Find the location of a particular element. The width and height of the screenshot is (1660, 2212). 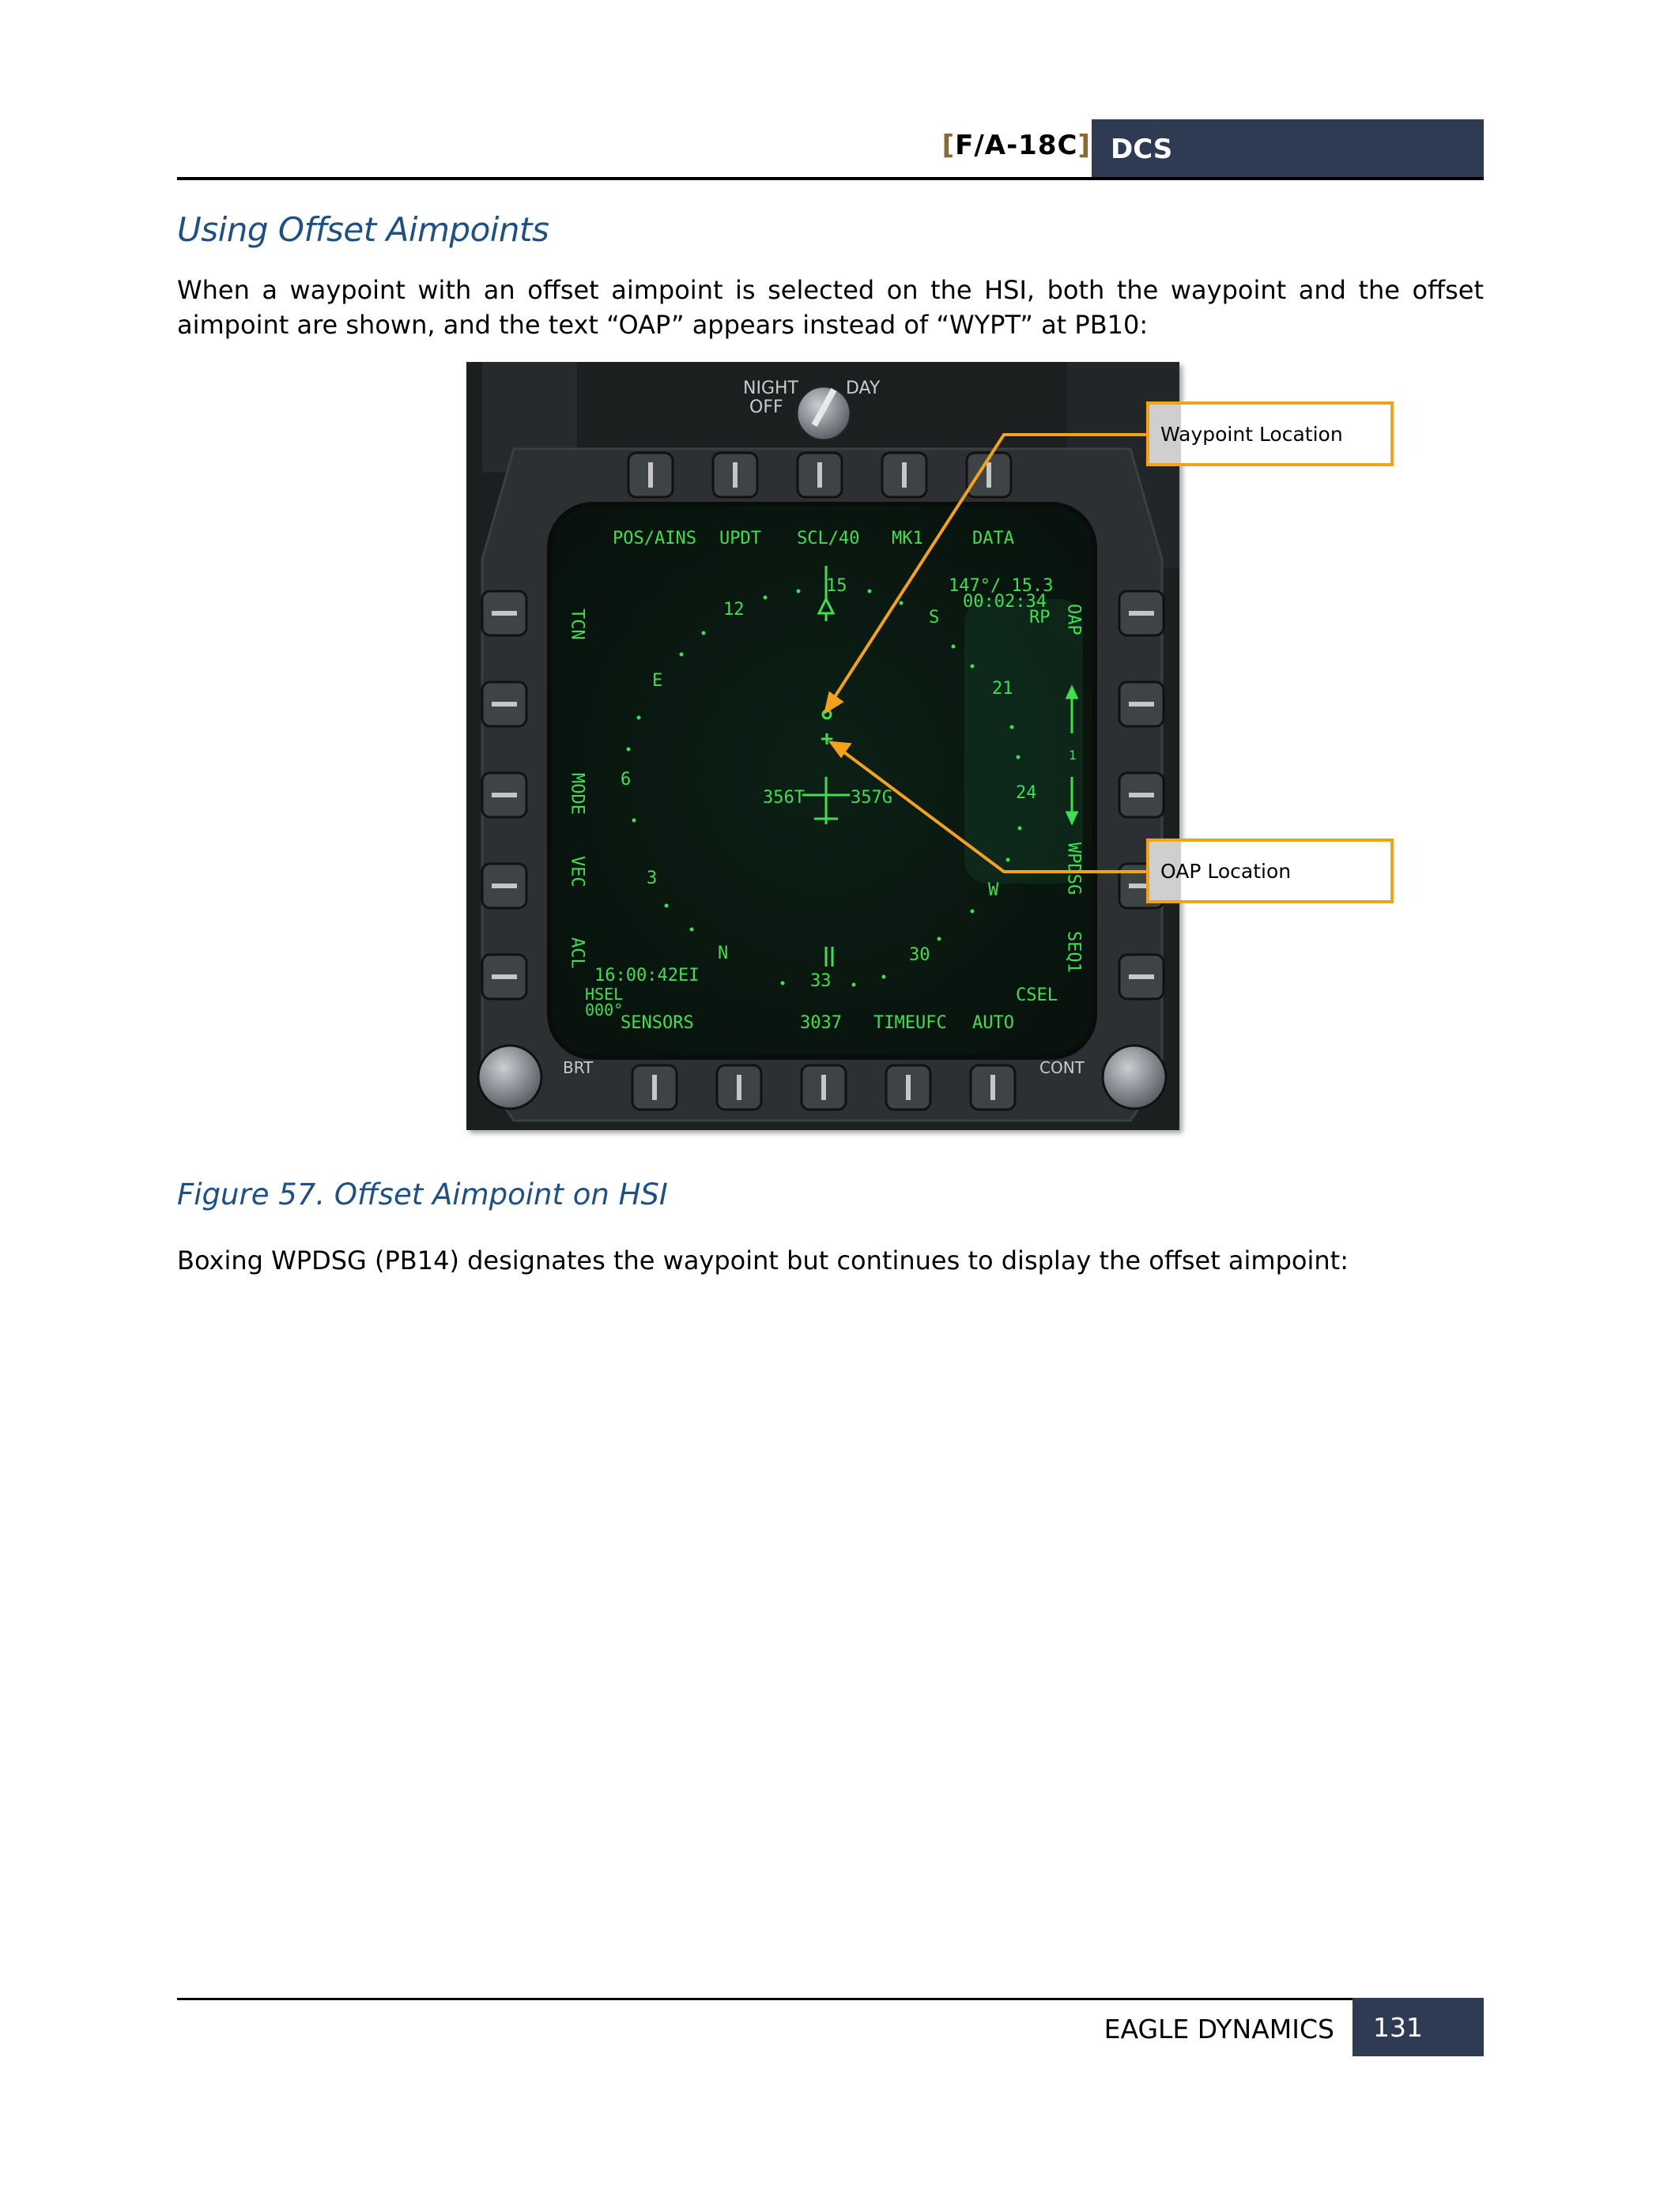

label-scl: SCL/40 is located at coordinates (828, 539).